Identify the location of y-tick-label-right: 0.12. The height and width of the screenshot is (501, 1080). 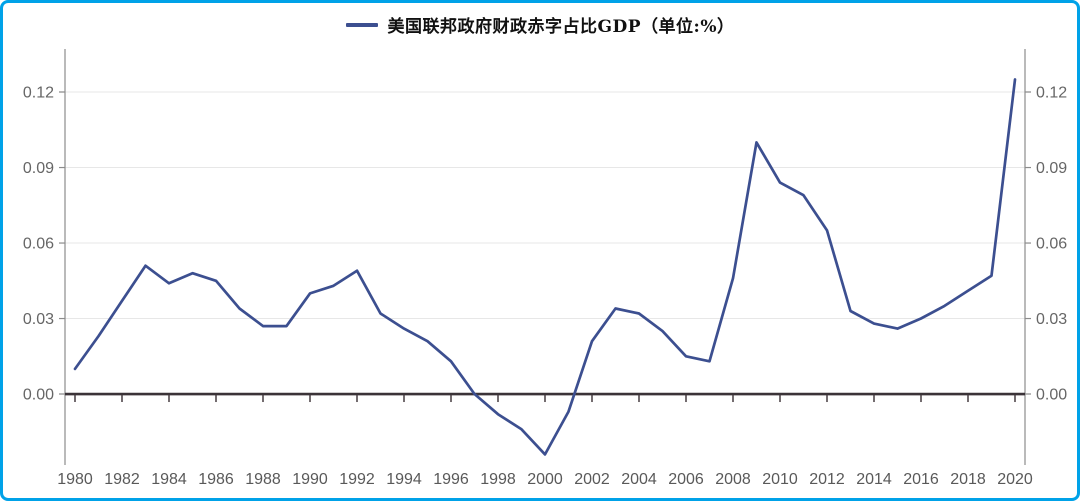
(1051, 93).